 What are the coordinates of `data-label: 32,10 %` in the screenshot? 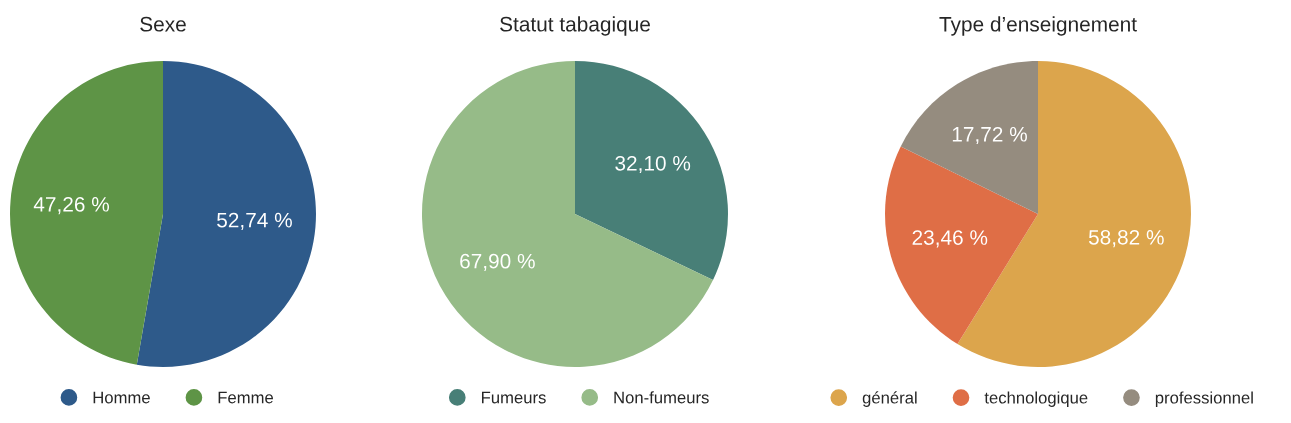 It's located at (653, 164).